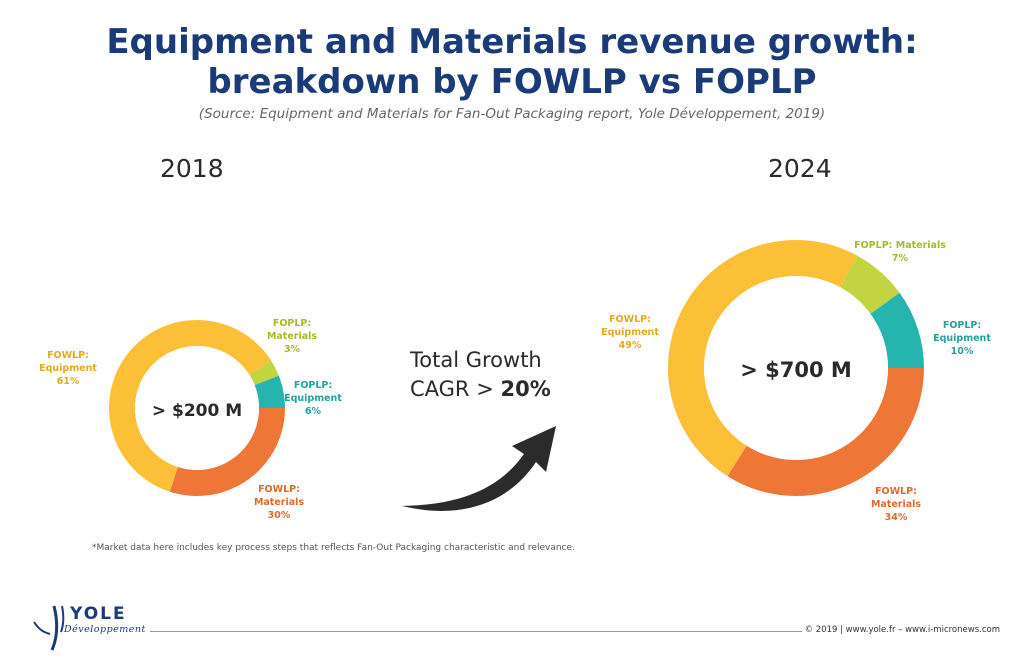 The height and width of the screenshot is (662, 1024). I want to click on slice-label: FOPLP: Equipment 10%, so click(962, 338).